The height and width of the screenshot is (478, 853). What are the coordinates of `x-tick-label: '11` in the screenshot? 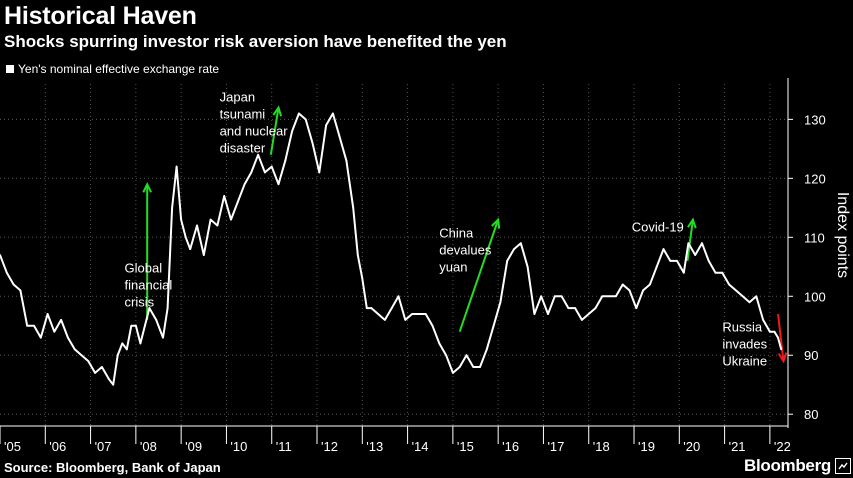 It's located at (284, 446).